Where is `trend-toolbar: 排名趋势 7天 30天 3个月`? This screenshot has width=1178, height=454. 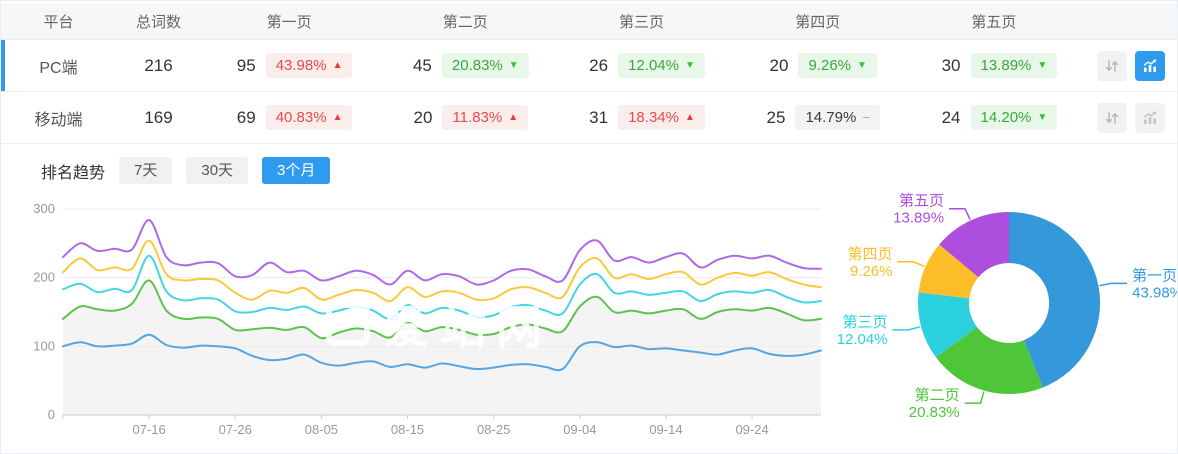
trend-toolbar: 排名趋势 7天 30天 3个月 is located at coordinates (589, 164).